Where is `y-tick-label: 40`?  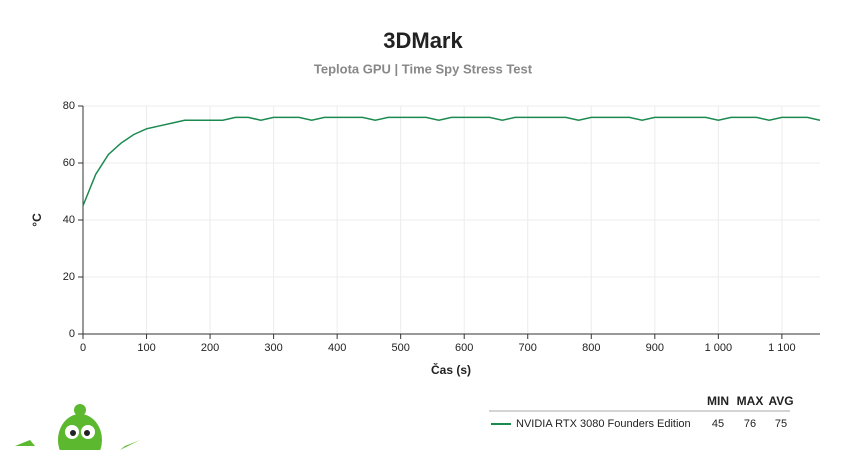
y-tick-label: 40 is located at coordinates (69, 220).